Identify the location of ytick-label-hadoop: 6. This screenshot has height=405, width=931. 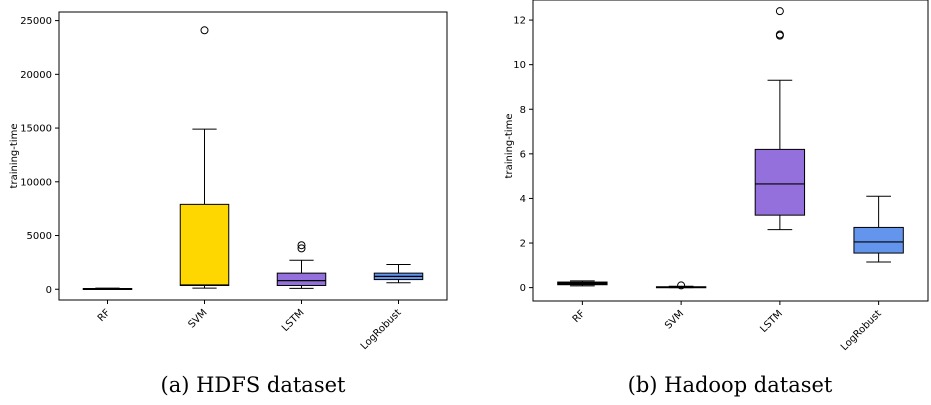
(523, 154).